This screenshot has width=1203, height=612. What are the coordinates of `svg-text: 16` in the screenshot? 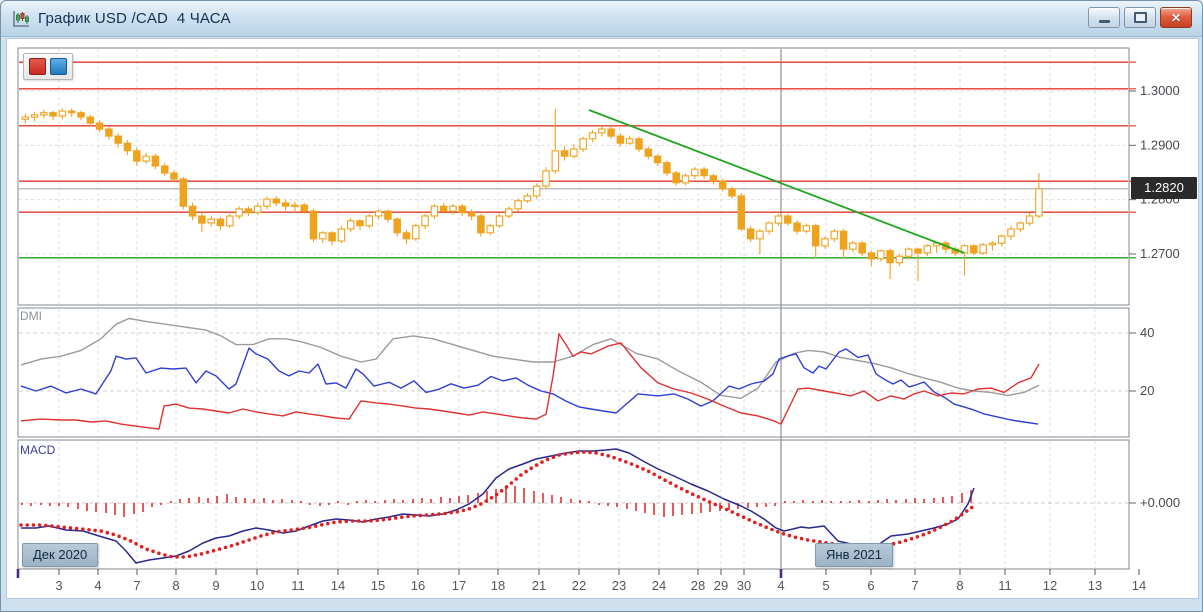 It's located at (418, 585).